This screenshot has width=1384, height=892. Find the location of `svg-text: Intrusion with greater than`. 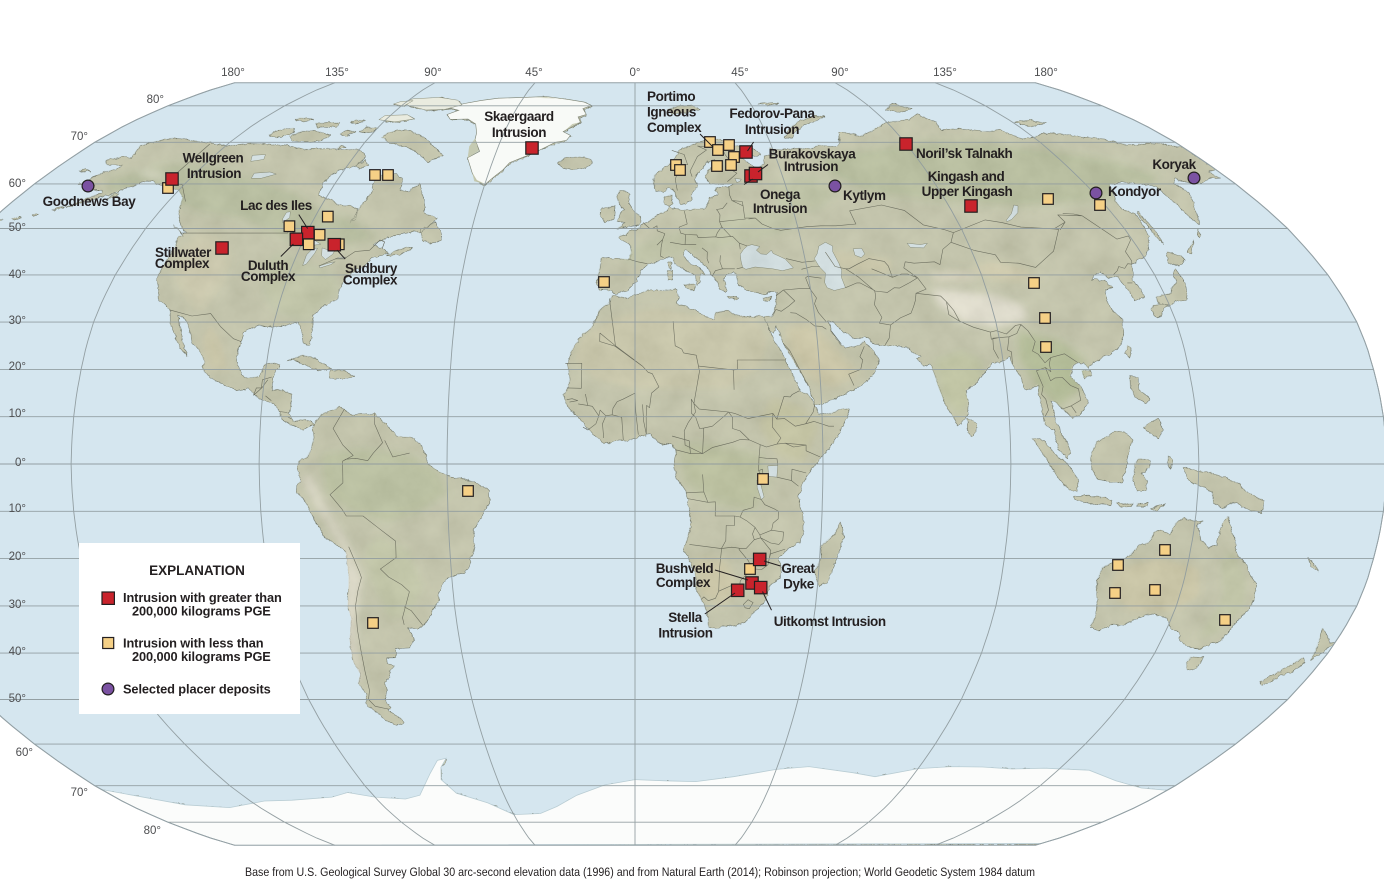

svg-text: Intrusion with greater than is located at coordinates (202, 597).